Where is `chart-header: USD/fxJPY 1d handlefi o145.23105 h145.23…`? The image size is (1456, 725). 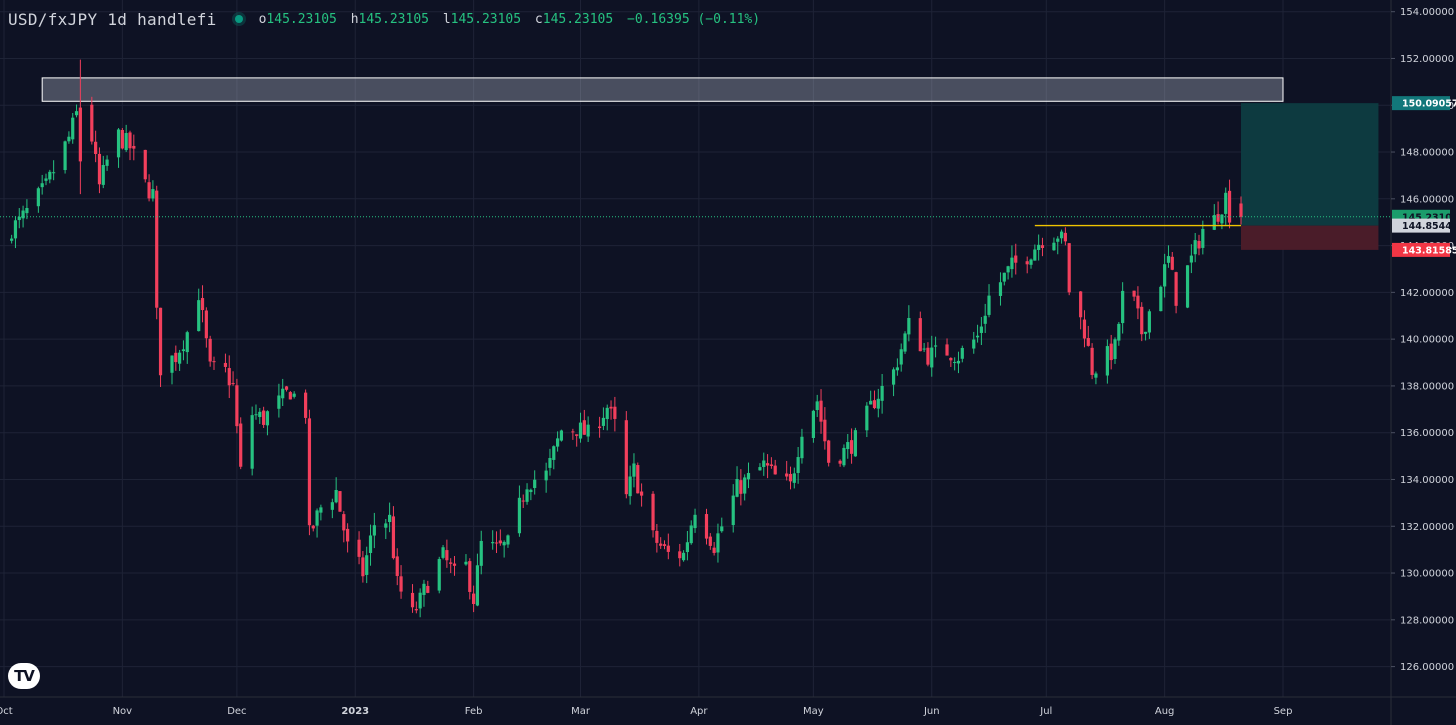 chart-header: USD/fxJPY 1d handlefi o145.23105 h145.23… is located at coordinates (384, 19).